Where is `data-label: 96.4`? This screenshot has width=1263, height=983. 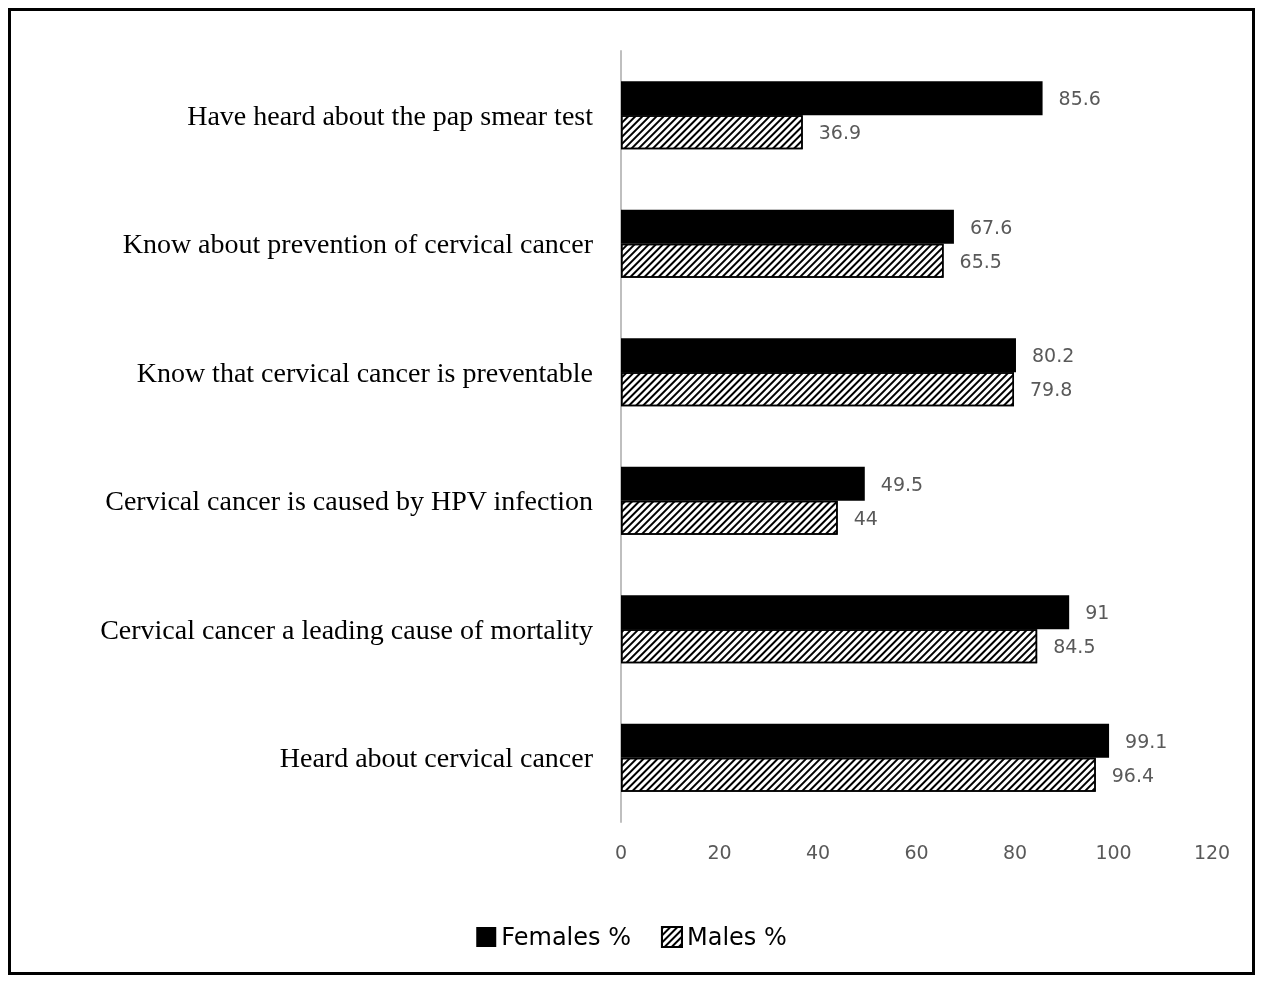
data-label: 96.4 is located at coordinates (1133, 774).